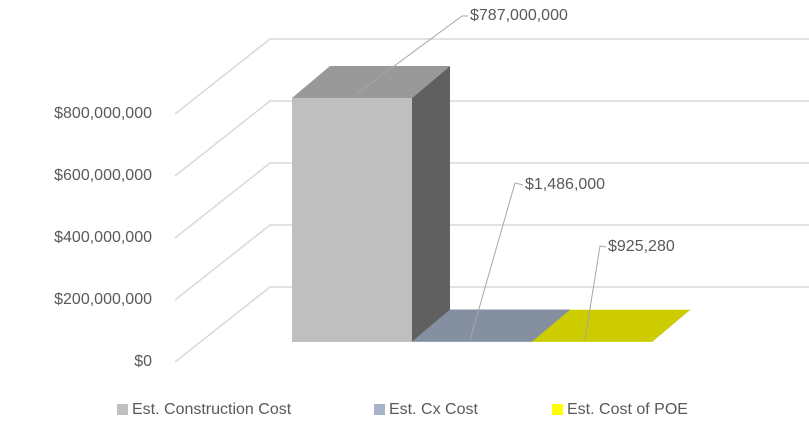 This screenshot has height=433, width=809. I want to click on y-tick-label: $800,000,000, so click(103, 113).